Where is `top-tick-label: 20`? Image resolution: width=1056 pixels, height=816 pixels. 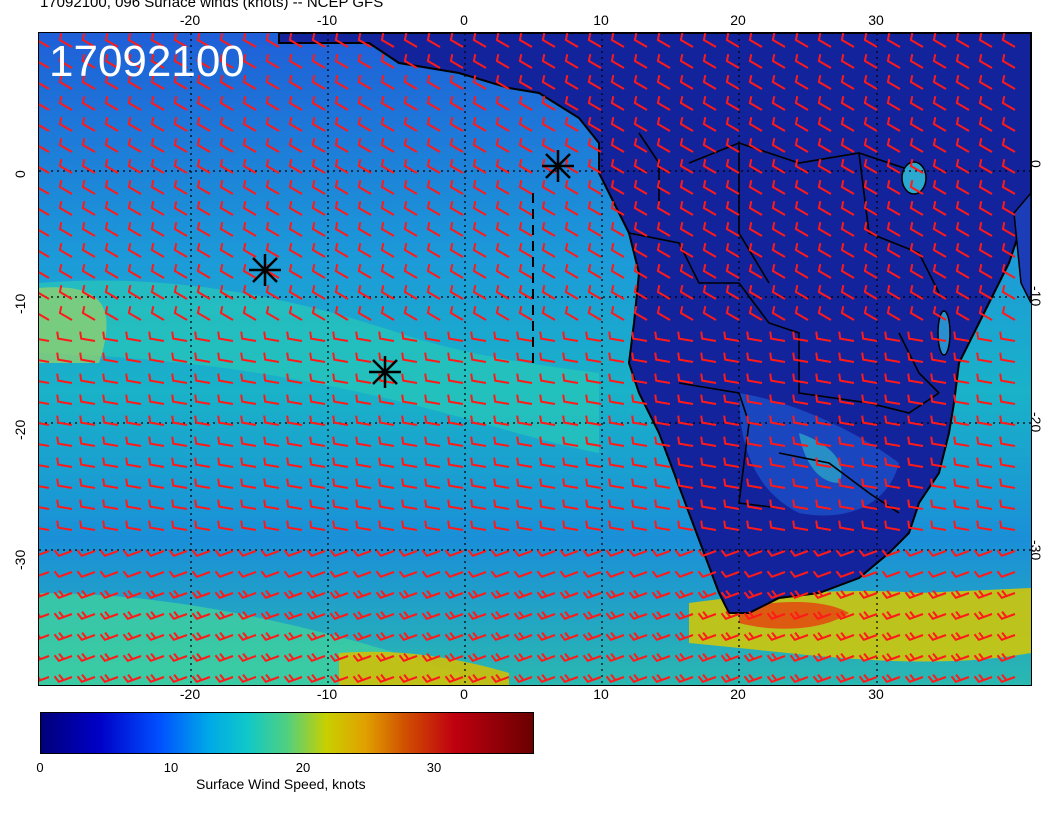 top-tick-label: 20 is located at coordinates (738, 20).